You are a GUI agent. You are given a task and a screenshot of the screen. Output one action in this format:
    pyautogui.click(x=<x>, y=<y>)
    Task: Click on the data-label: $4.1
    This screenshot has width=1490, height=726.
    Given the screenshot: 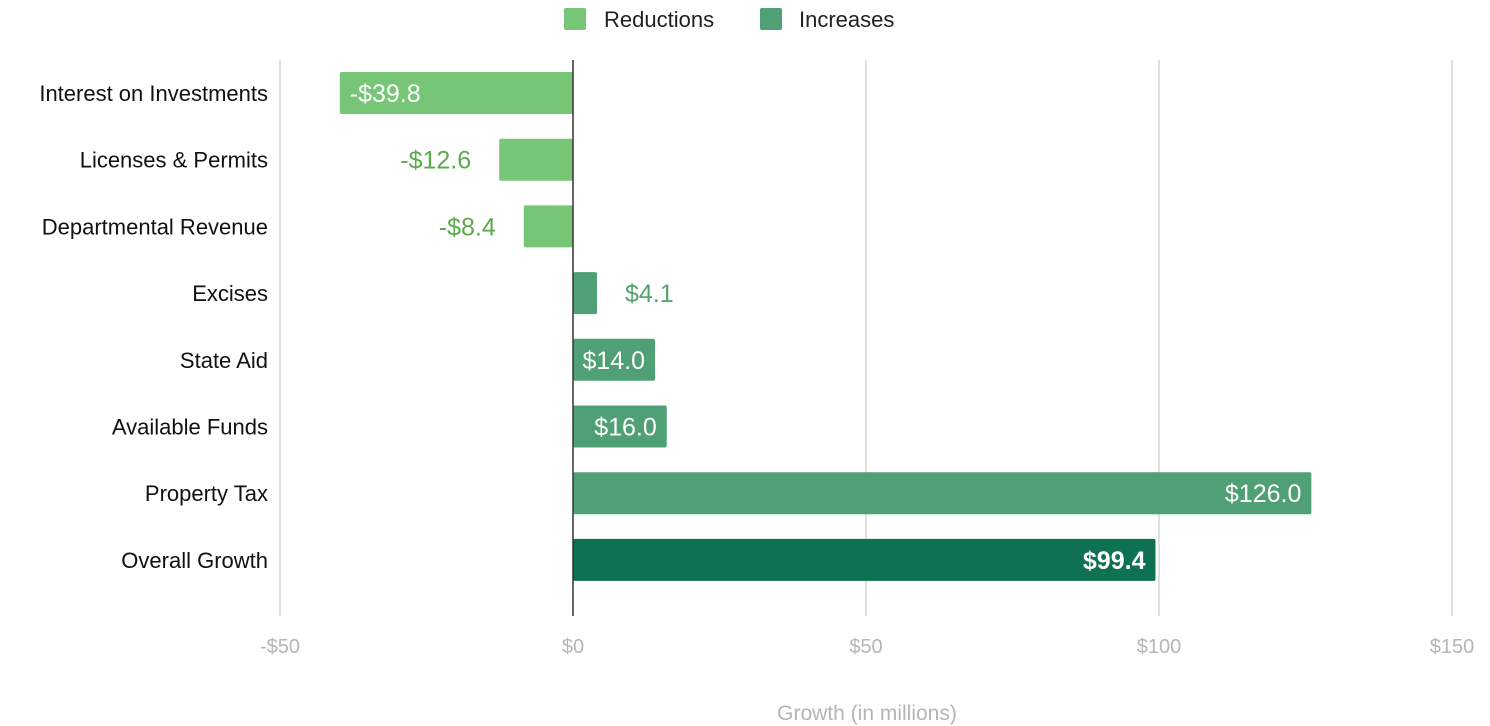 What is the action you would take?
    pyautogui.click(x=649, y=294)
    